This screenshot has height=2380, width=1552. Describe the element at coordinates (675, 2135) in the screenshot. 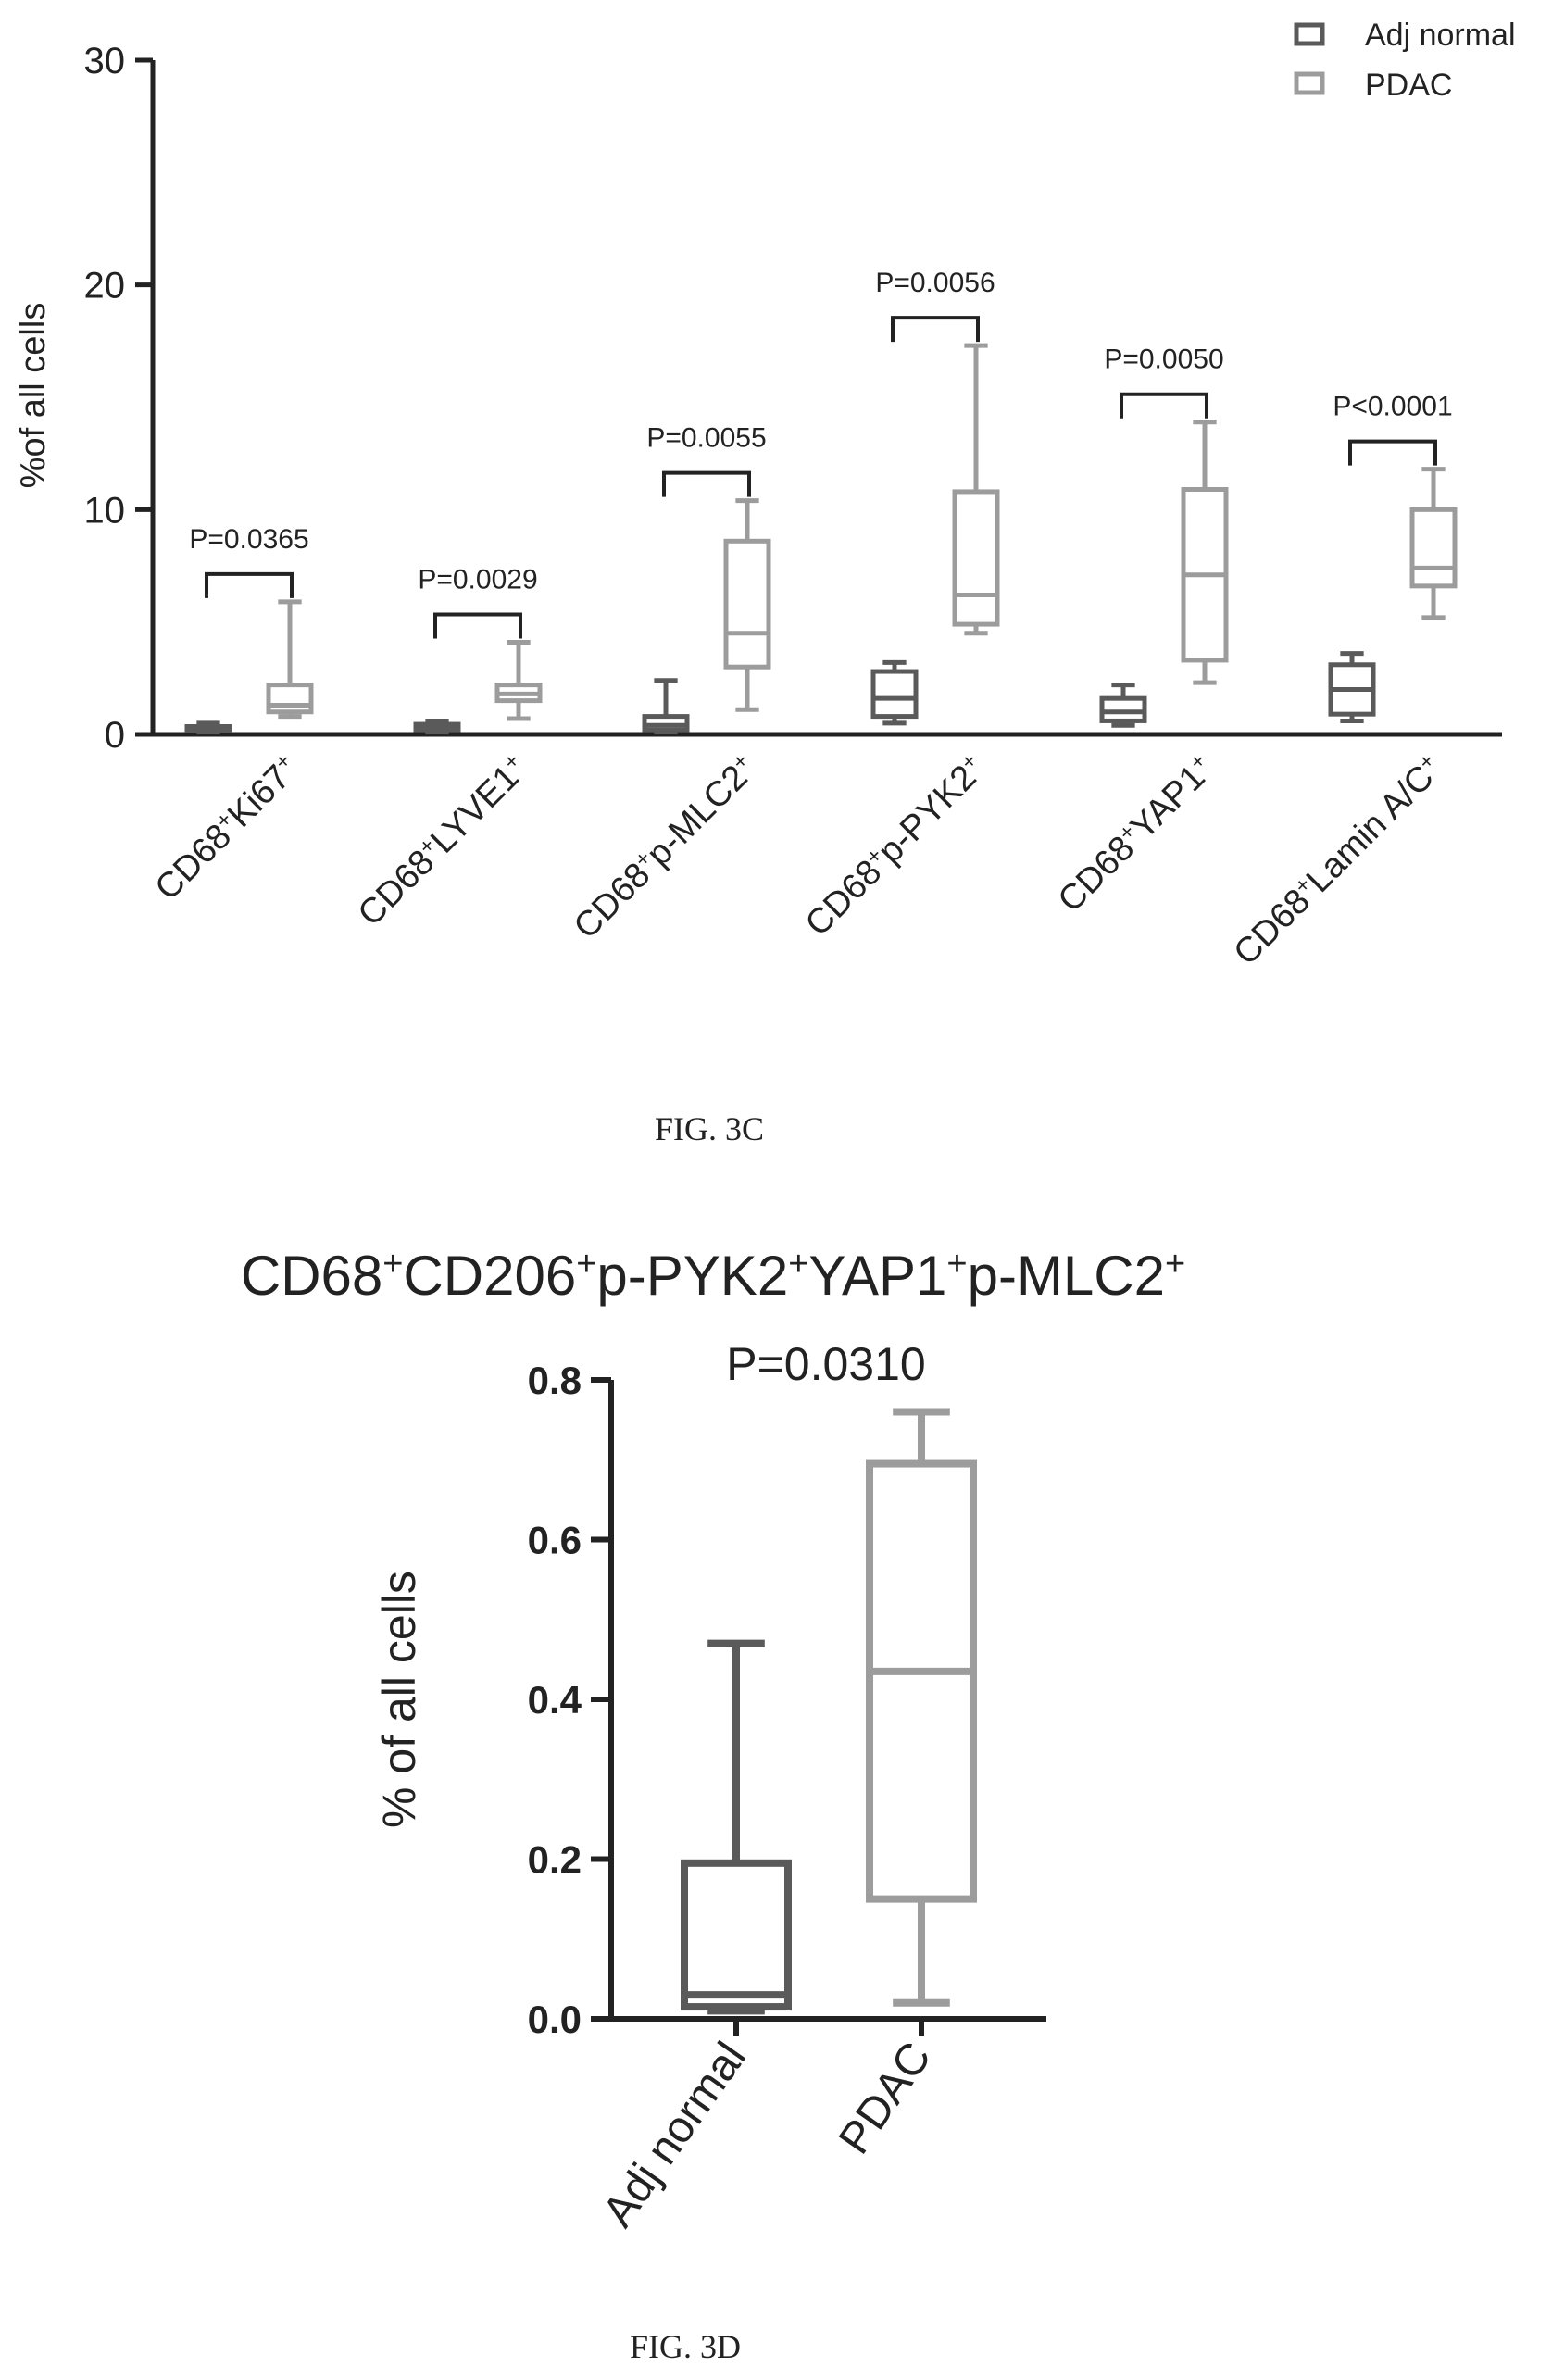

I see `x-tick-label-3d-0: Adj normal` at that location.